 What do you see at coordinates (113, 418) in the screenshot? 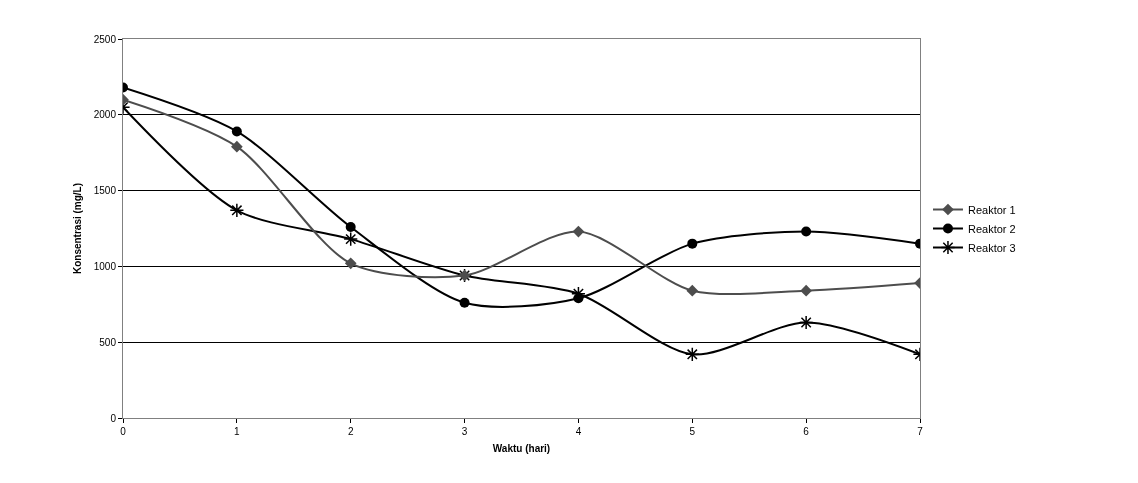
I see `y-tick-label: 0` at bounding box center [113, 418].